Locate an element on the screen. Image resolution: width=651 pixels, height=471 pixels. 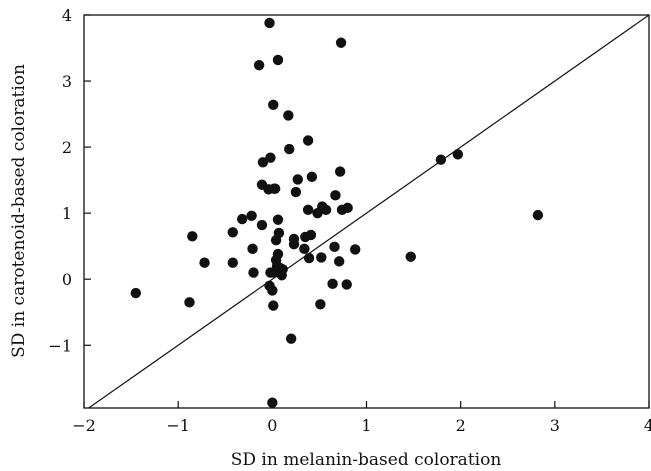
y-tick-label: −1 is located at coordinates (60, 345).